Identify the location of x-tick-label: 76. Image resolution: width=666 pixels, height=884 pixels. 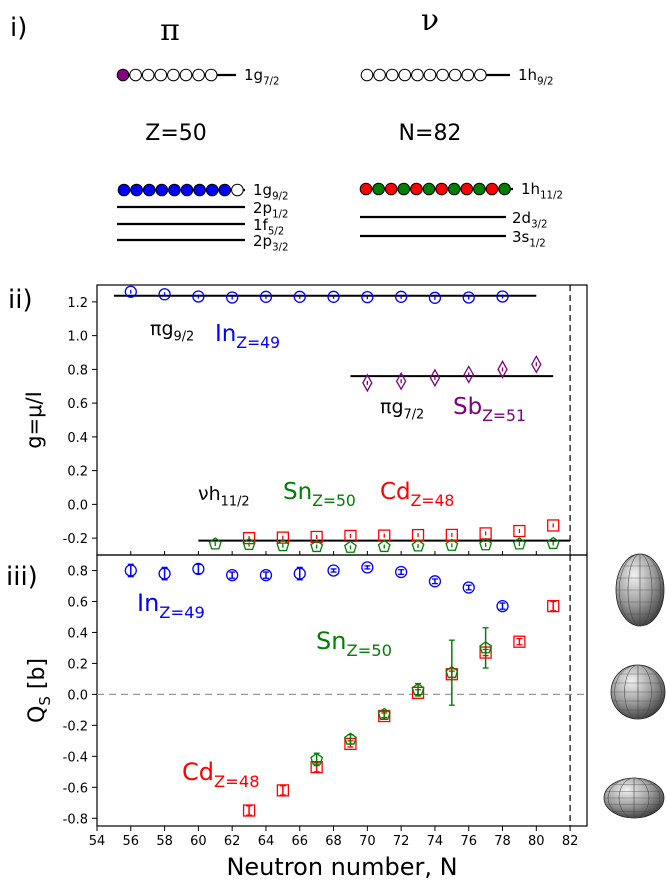
(468, 841).